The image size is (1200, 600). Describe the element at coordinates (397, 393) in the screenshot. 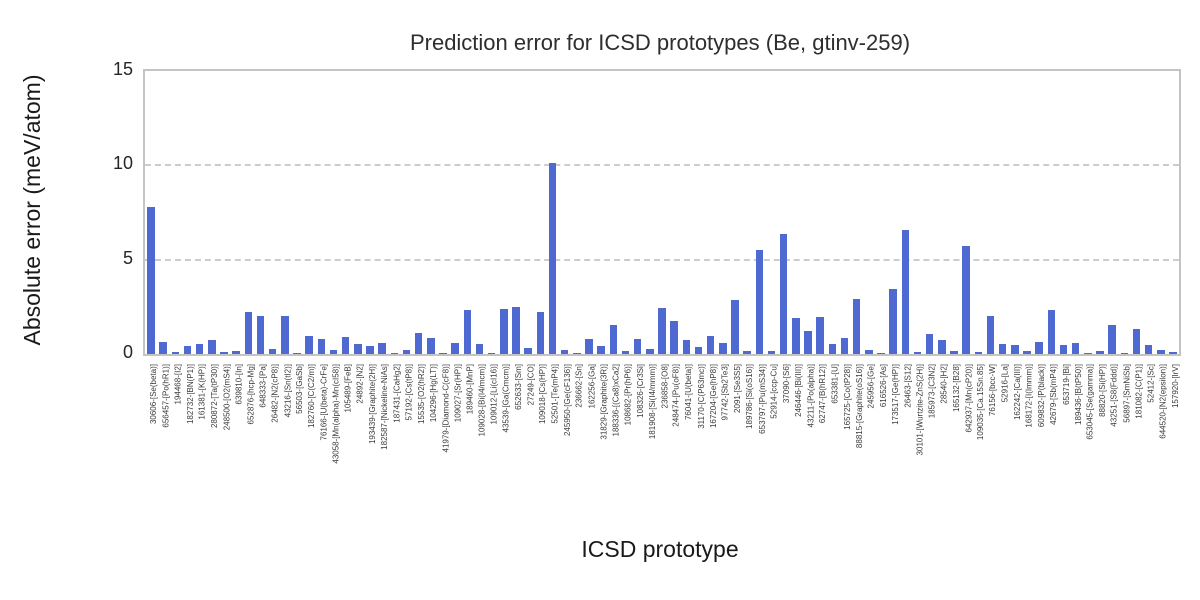

I see `x-tick-label: 187431-[CaHg2]` at that location.